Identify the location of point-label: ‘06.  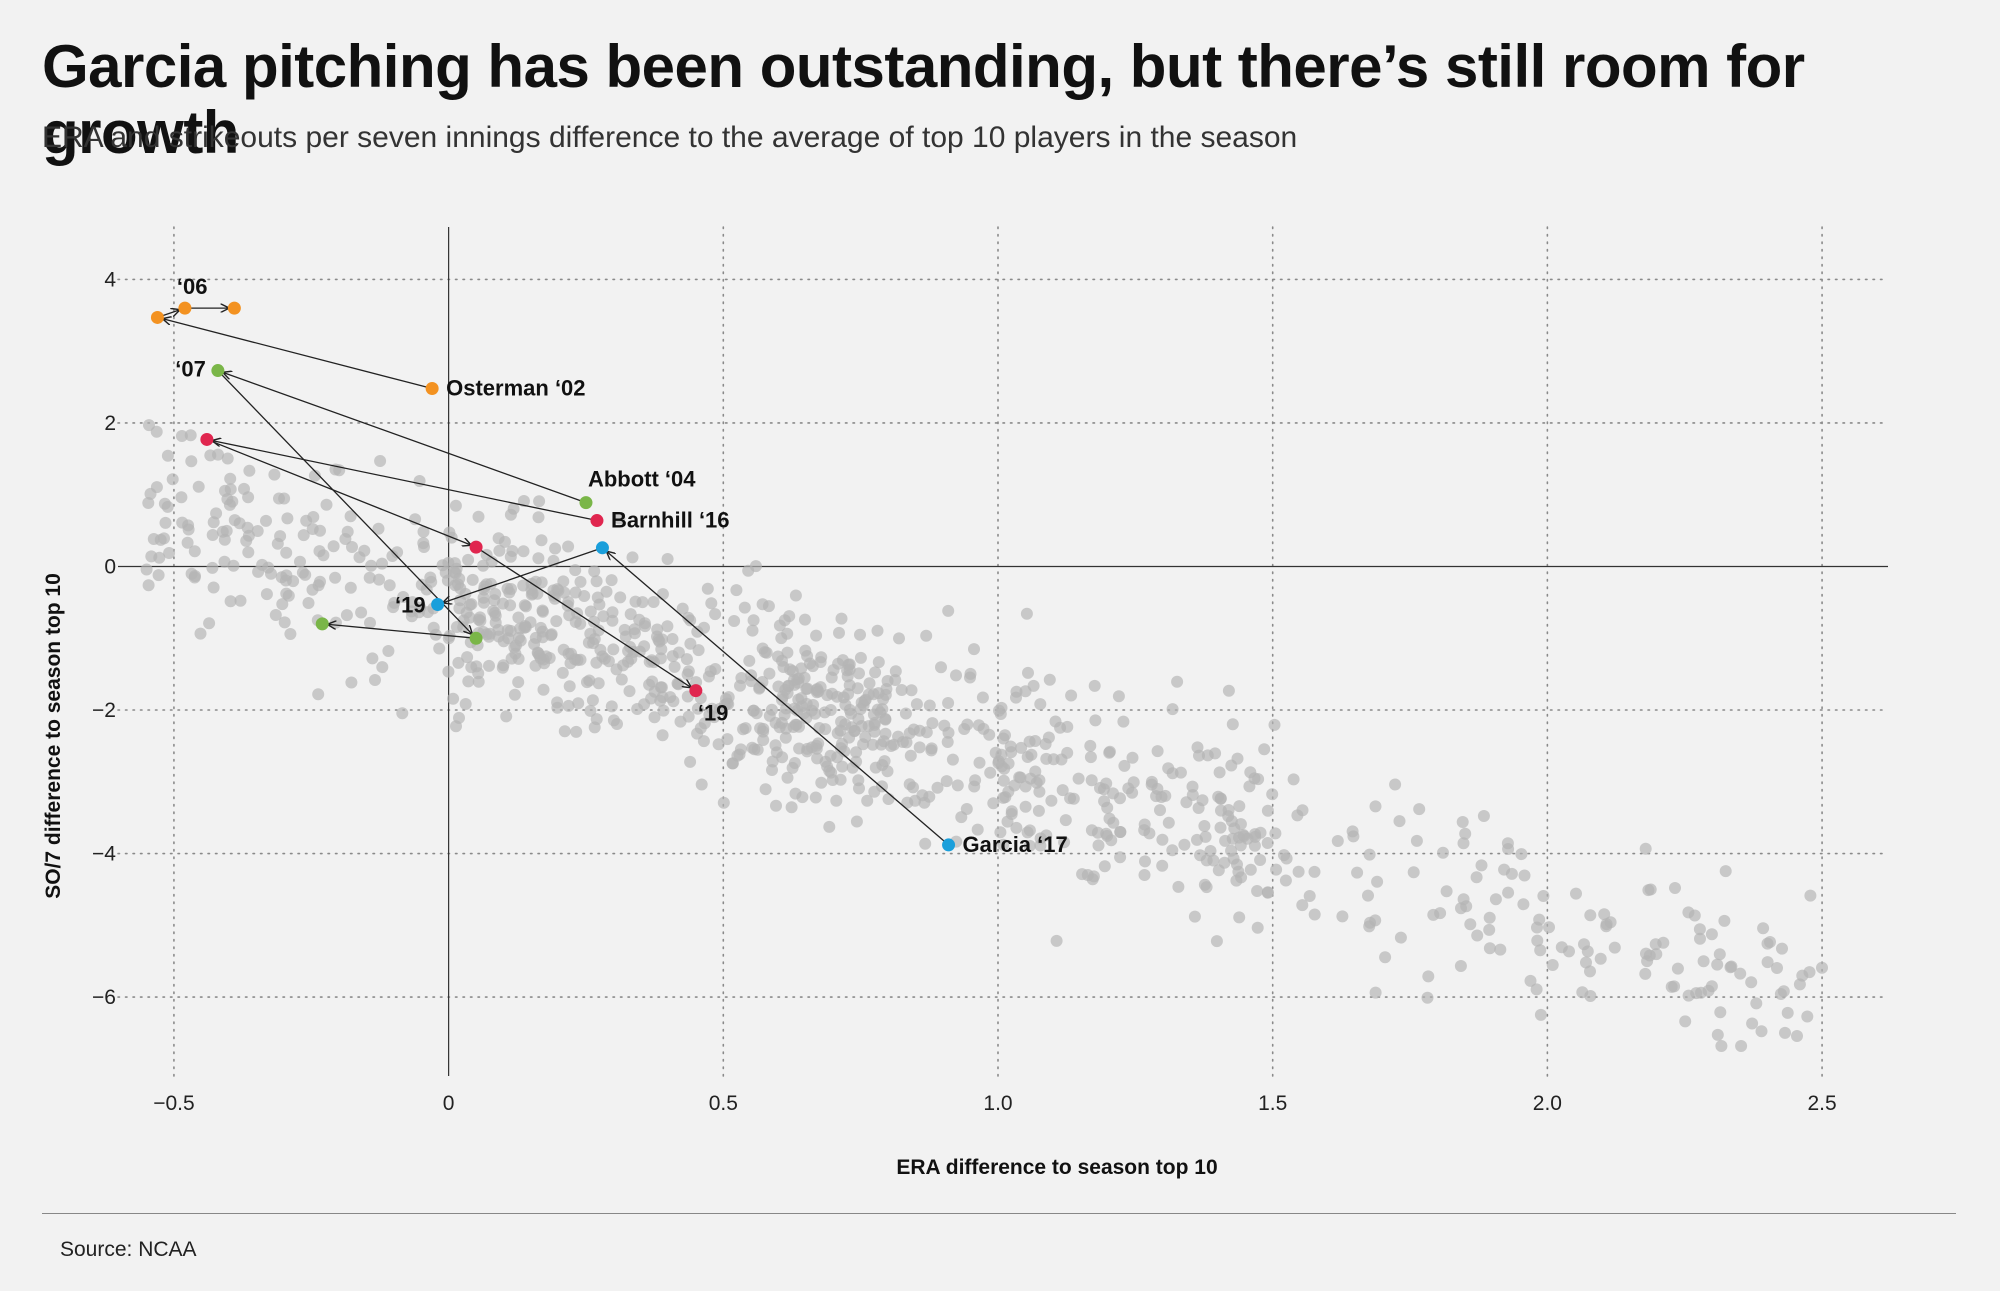
(192, 286).